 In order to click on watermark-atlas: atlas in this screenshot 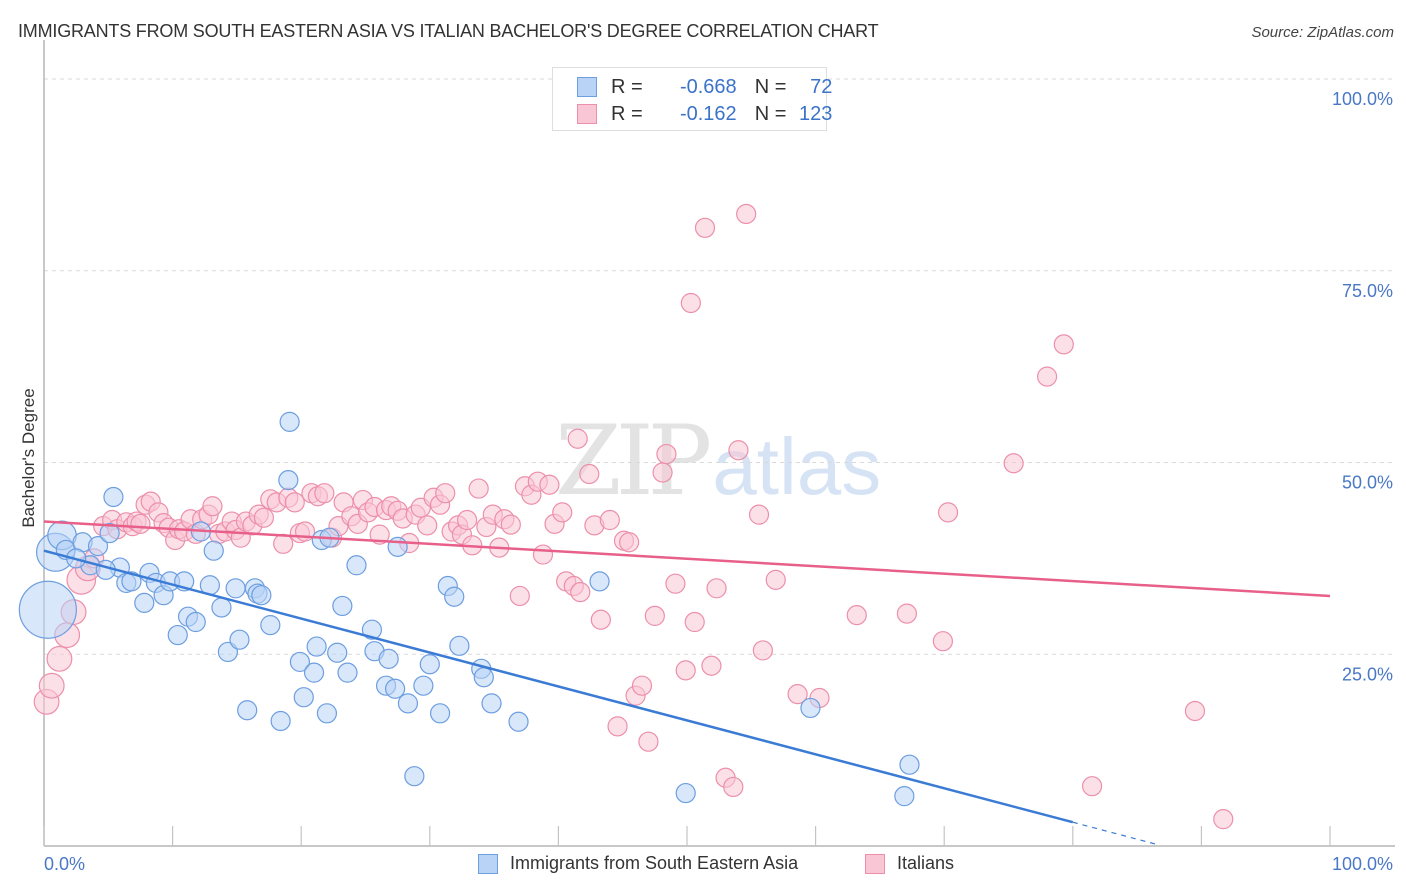, I will do `click(797, 466)`.